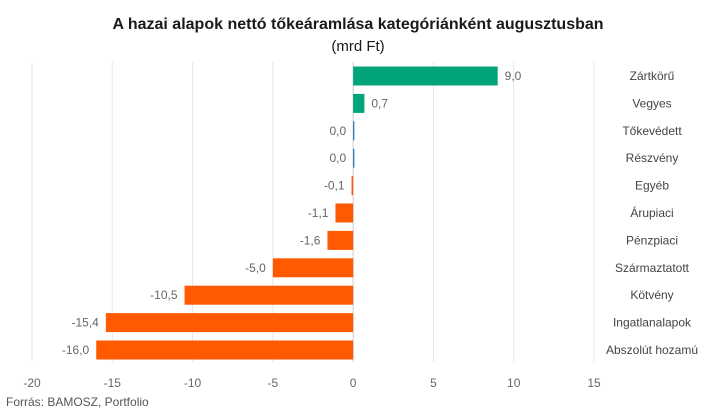 The width and height of the screenshot is (720, 418). What do you see at coordinates (255, 268) in the screenshot?
I see `value-label: -5,0` at bounding box center [255, 268].